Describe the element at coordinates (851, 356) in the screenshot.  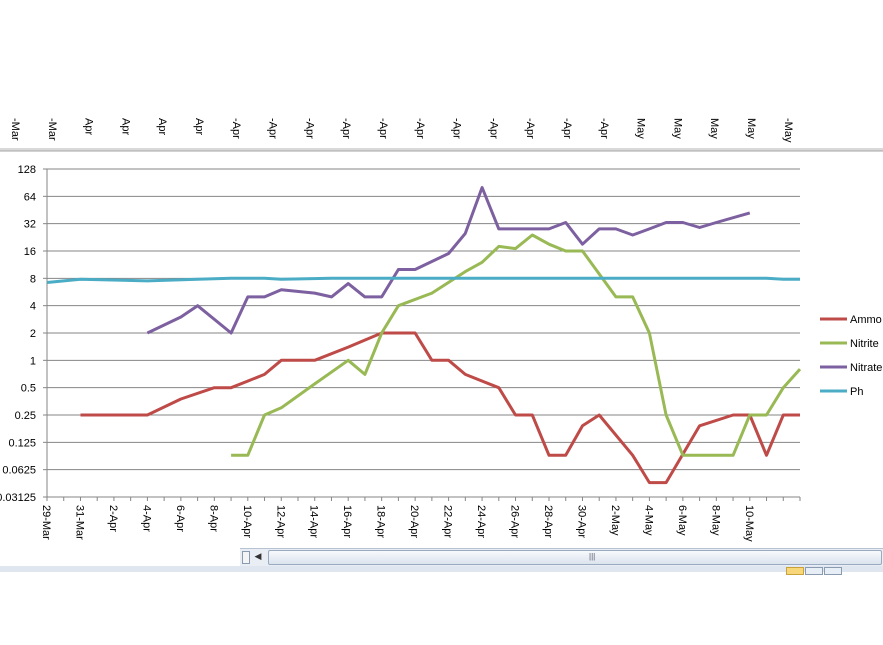
I see `legend: Ammo Nitrite Nitrate Ph` at that location.